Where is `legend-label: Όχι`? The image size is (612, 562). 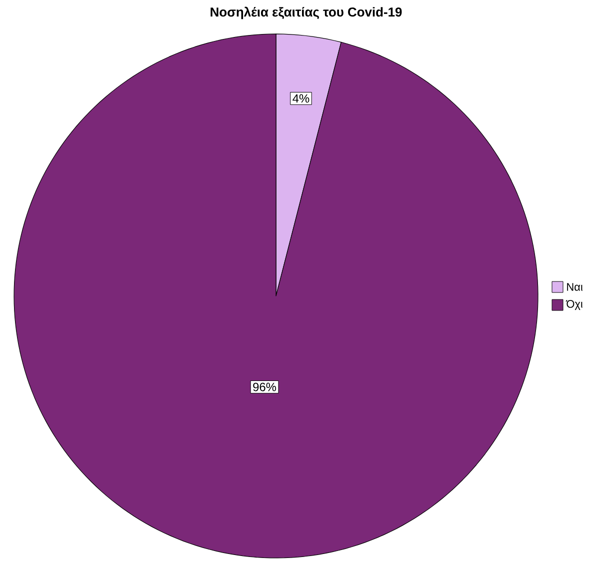
legend-label: Όχι is located at coordinates (574, 305).